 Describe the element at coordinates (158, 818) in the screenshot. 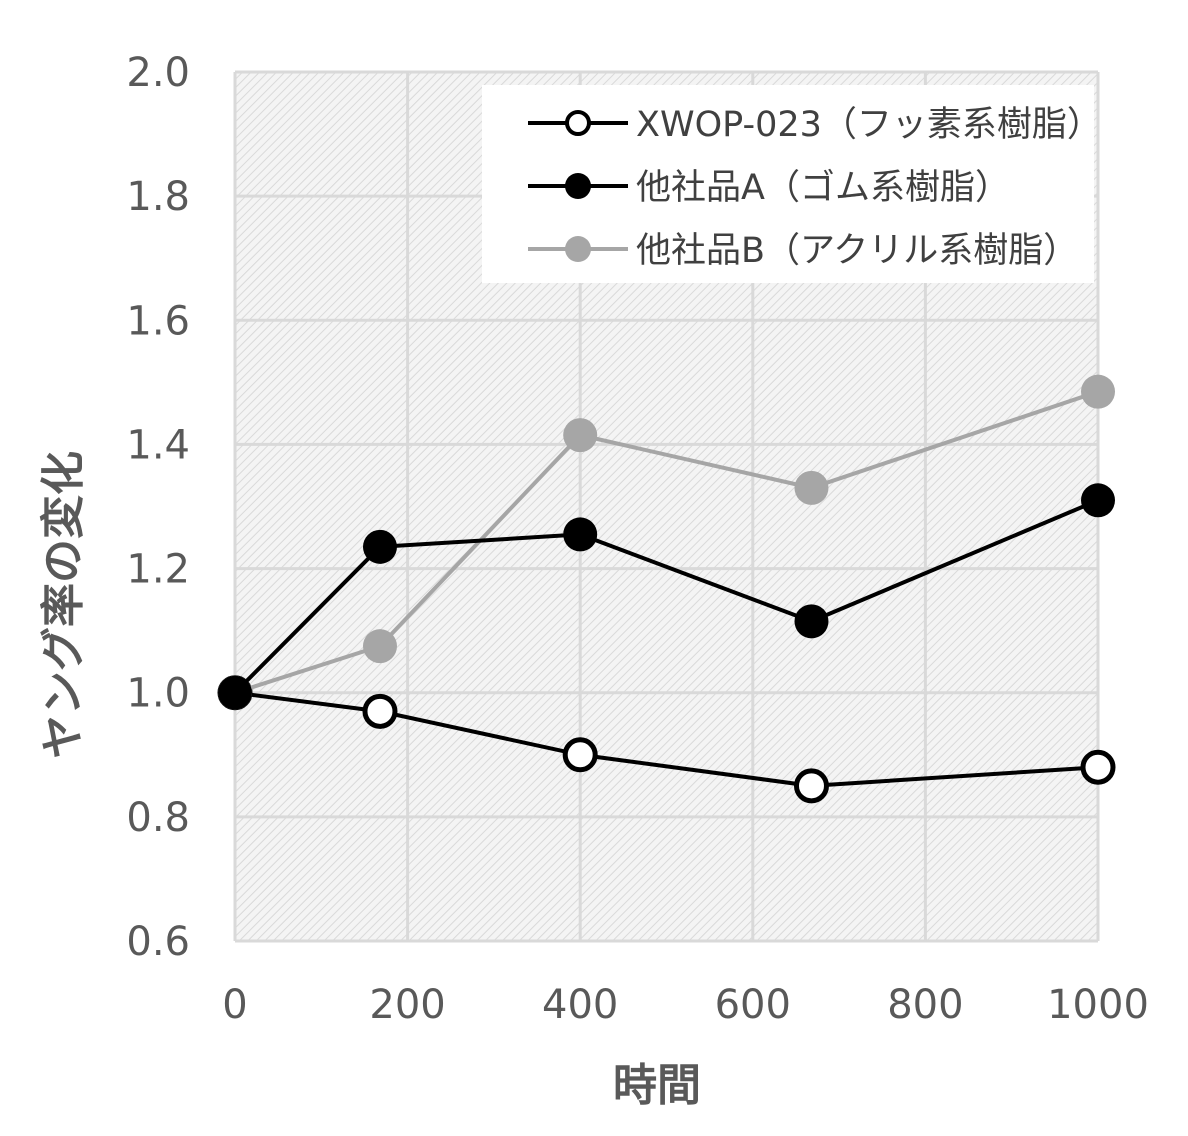

I see `y-tick-label: 0.8` at that location.